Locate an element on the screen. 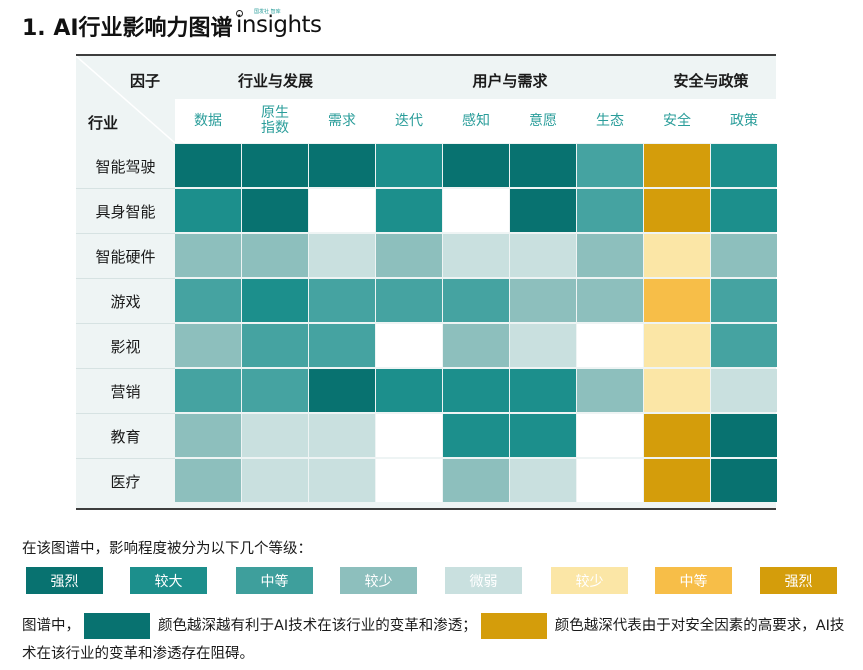  page-title: 1. AI行业影响力图谱 is located at coordinates (127, 28).